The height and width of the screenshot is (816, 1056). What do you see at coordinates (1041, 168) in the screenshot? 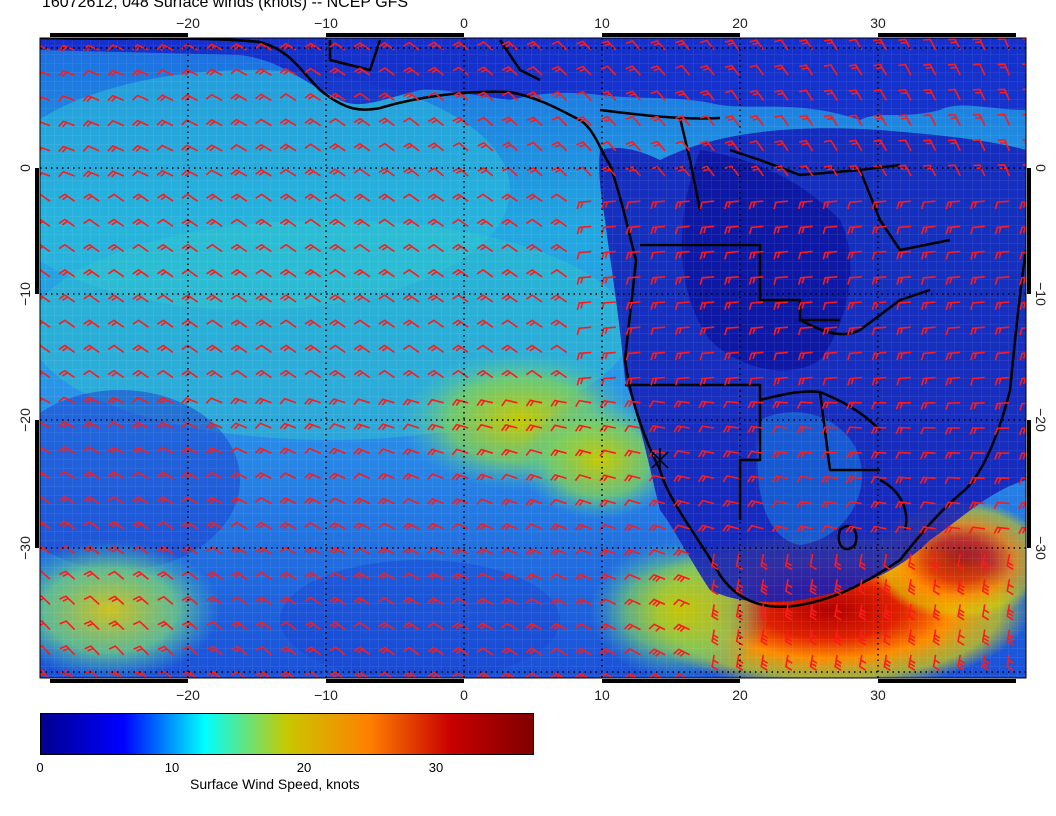
I see `right-lat-label: 0` at bounding box center [1041, 168].